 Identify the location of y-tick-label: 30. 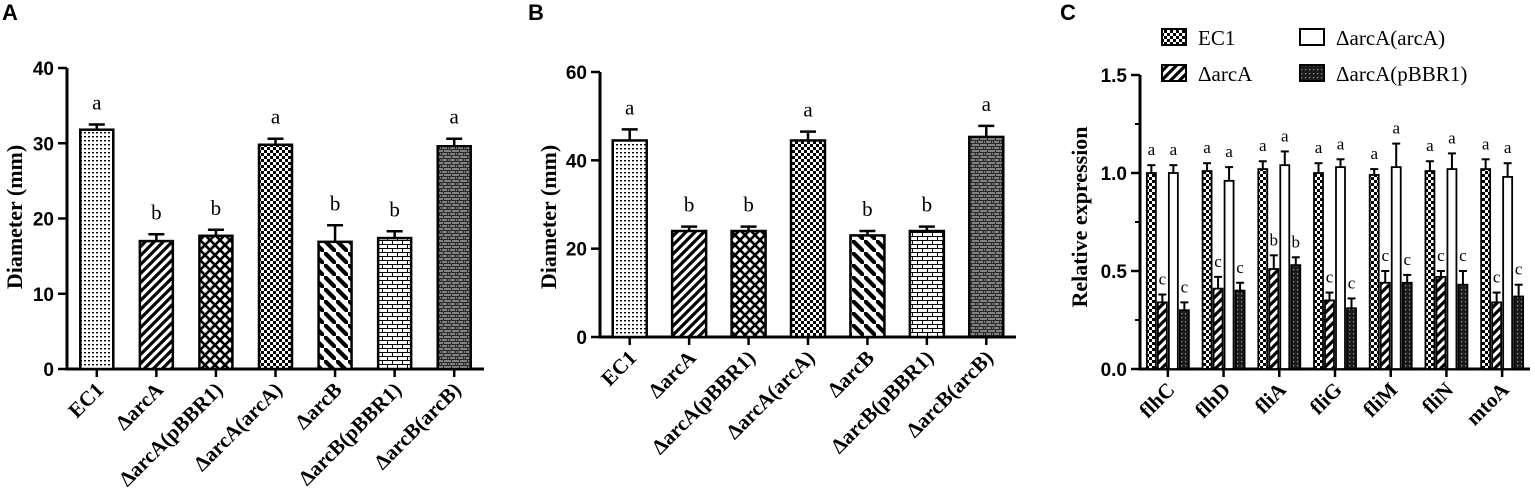
(43, 144).